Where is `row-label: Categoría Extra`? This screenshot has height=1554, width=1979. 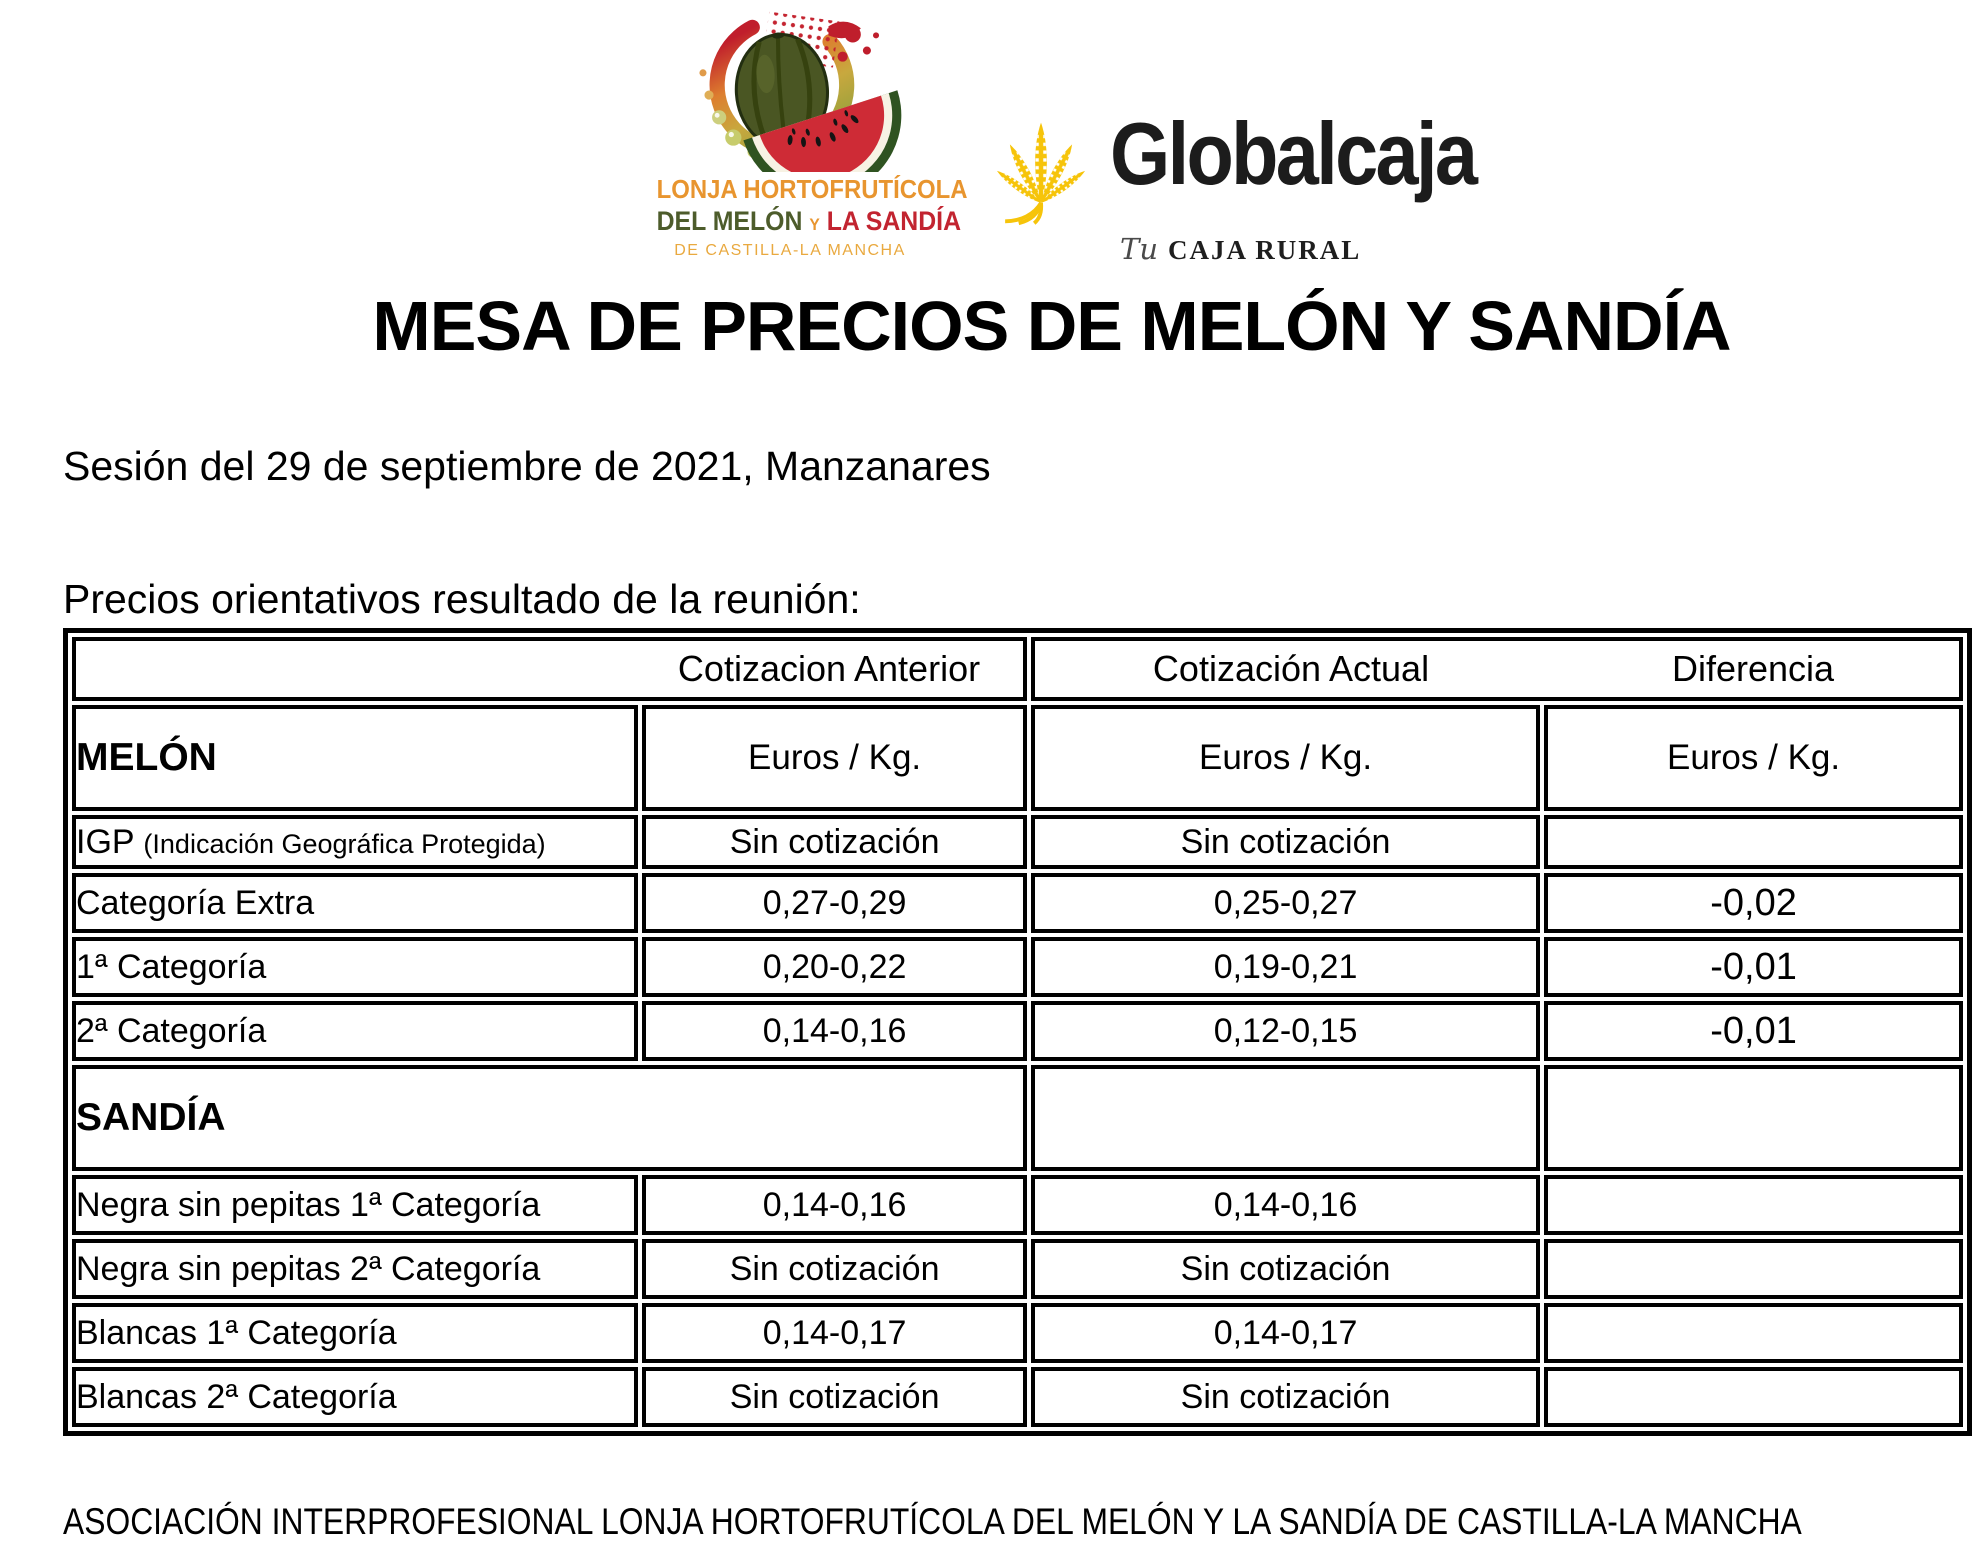
row-label: Categoría Extra is located at coordinates (355, 903).